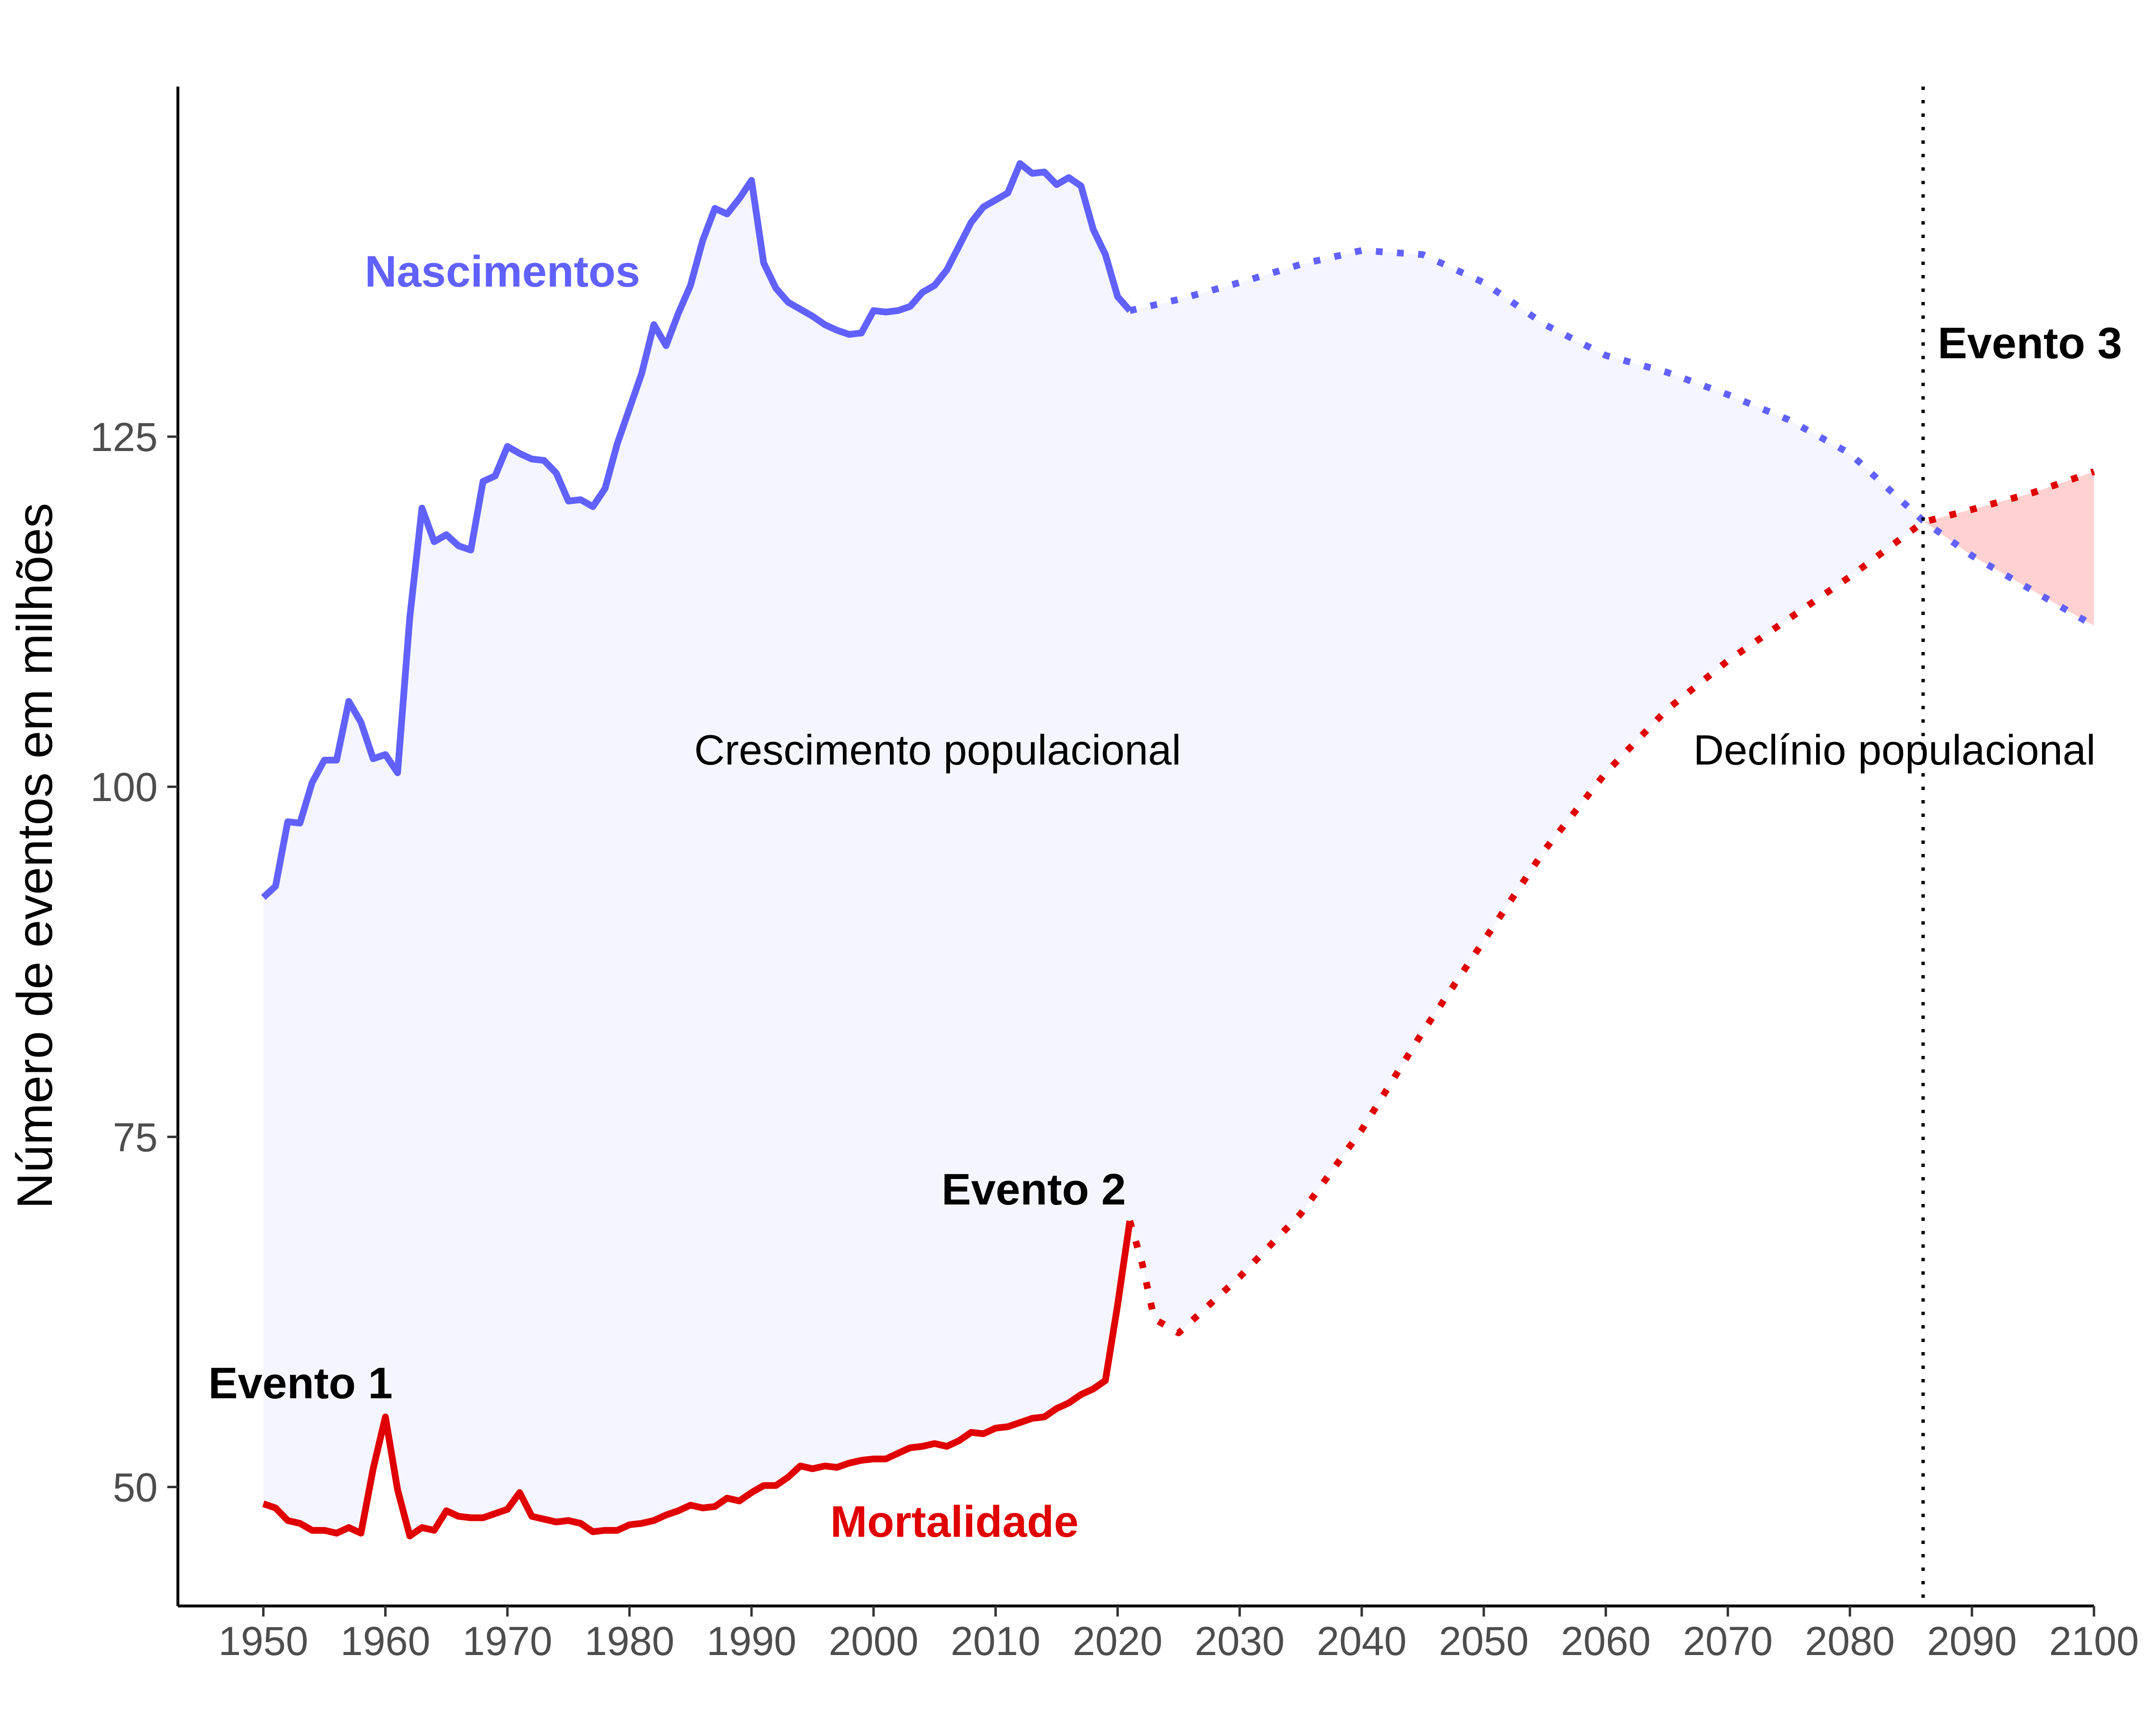 The image size is (2156, 1731). I want to click on x-tick-label: 1960, so click(385, 1641).